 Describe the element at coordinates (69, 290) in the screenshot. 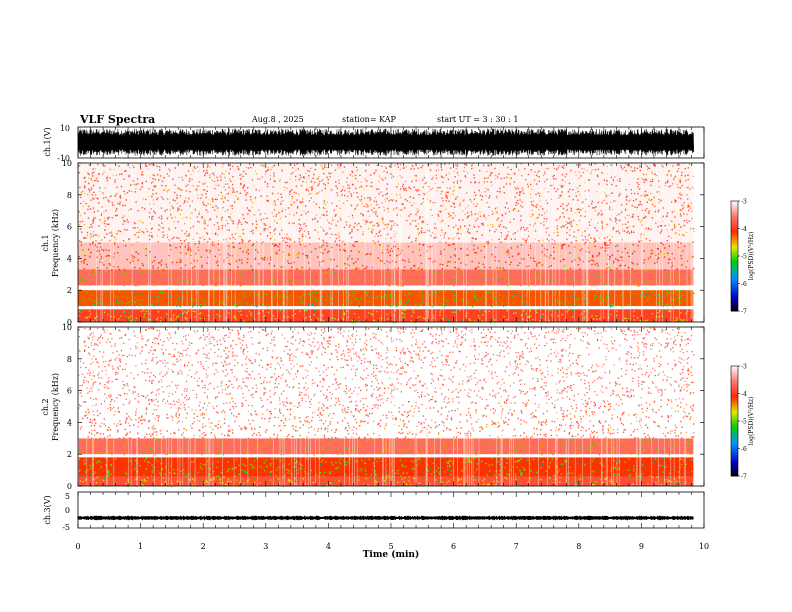

I see `ytick-label: 2` at that location.